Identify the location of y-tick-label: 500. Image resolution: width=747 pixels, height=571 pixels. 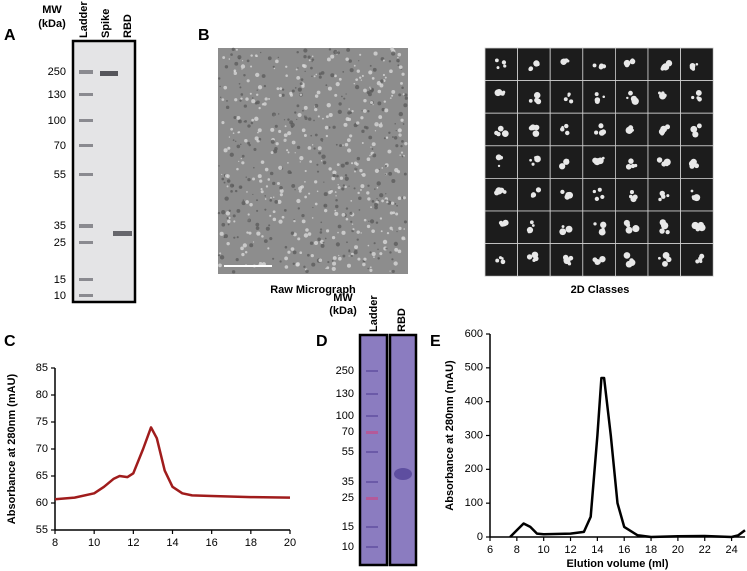
(474, 368).